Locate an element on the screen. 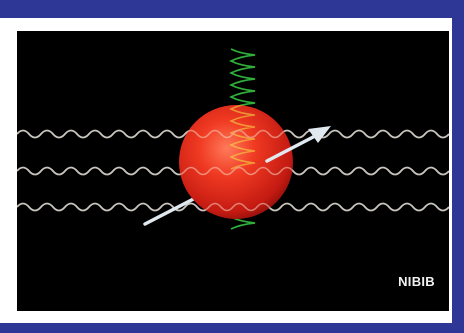 This screenshot has width=464, height=333. spin-arrow-shaft is located at coordinates (292, 148).